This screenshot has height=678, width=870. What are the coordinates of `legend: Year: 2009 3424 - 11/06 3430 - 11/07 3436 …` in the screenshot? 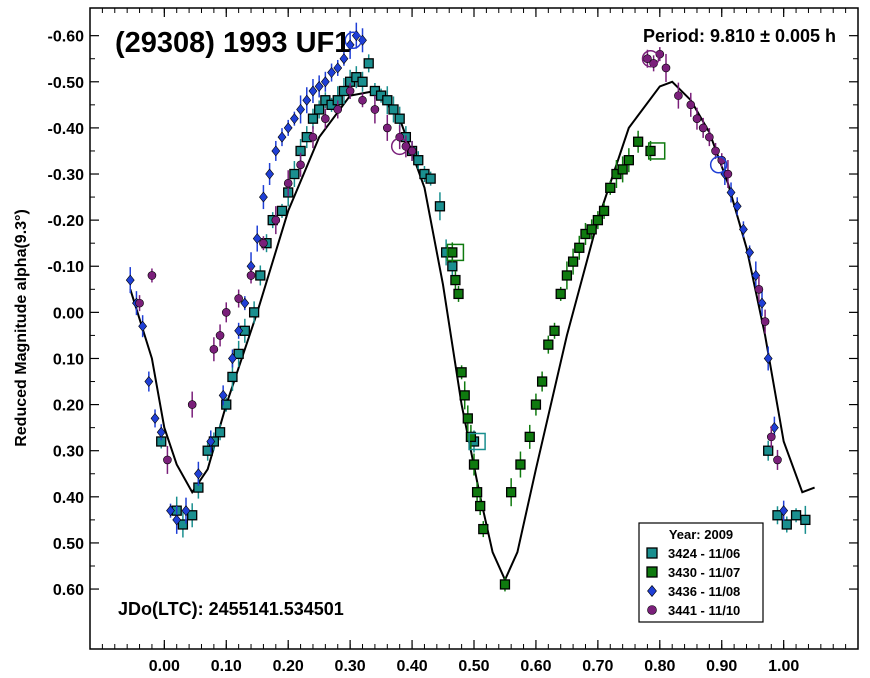 It's located at (701, 572).